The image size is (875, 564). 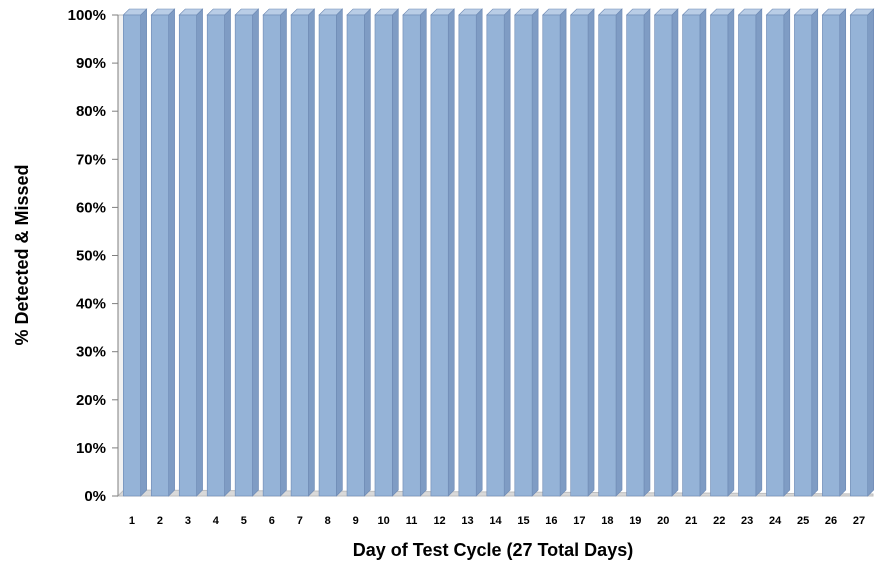 What do you see at coordinates (356, 521) in the screenshot?
I see `x-tick-label: 9` at bounding box center [356, 521].